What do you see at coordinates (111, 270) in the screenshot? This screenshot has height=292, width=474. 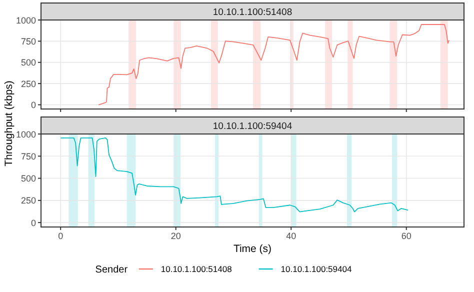 I see `legend-title: Sender` at bounding box center [111, 270].